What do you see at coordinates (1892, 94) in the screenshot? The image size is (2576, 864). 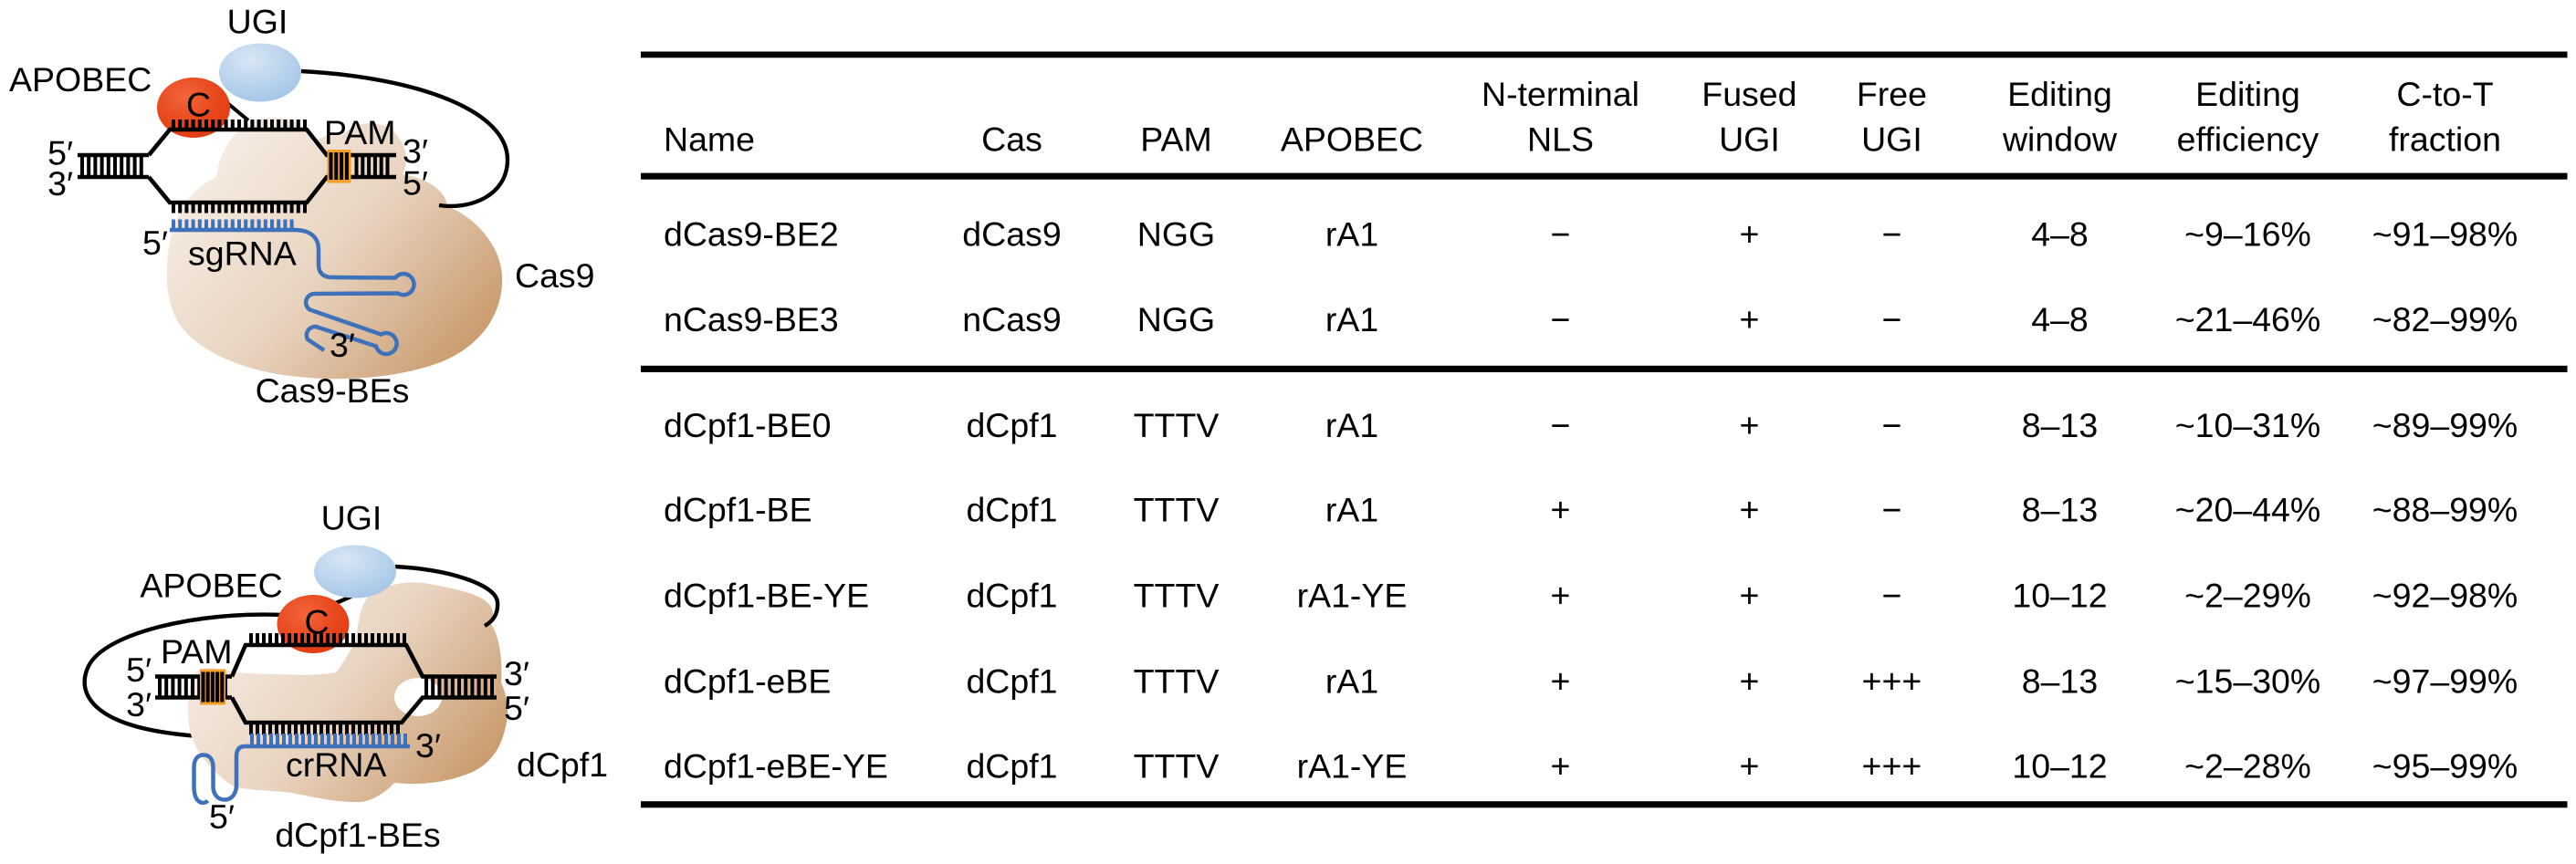 I see `svg-text: Free` at bounding box center [1892, 94].